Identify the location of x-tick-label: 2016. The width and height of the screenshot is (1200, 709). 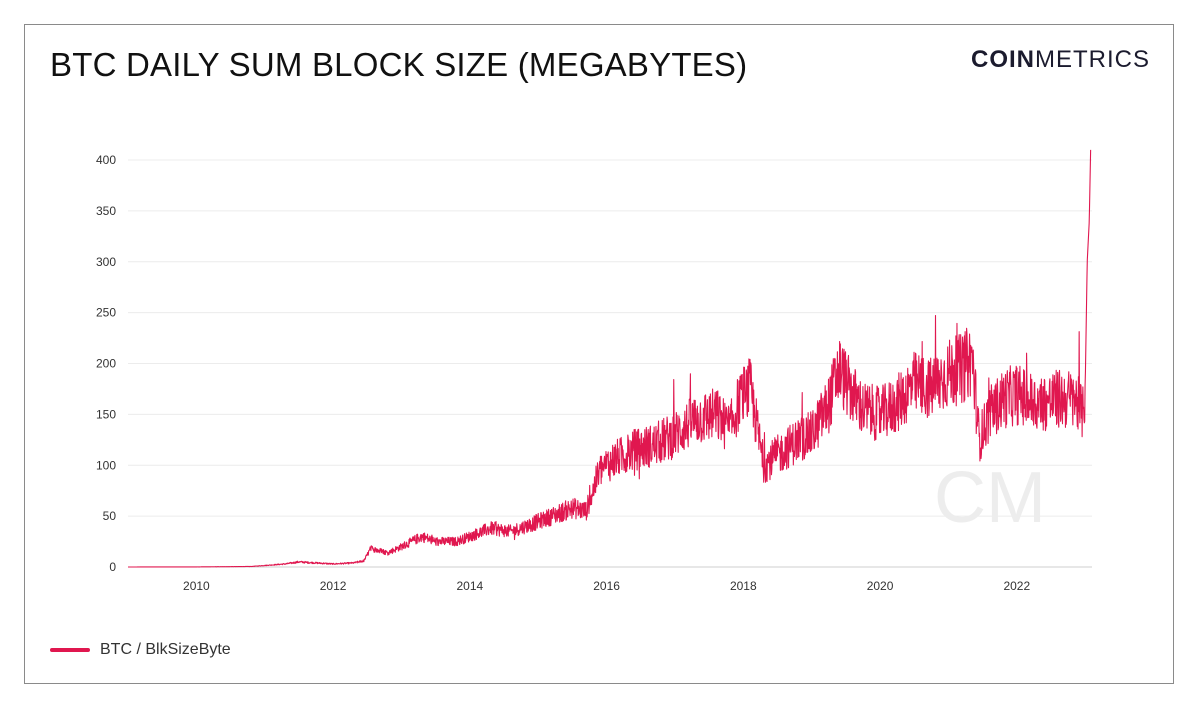
(606, 586).